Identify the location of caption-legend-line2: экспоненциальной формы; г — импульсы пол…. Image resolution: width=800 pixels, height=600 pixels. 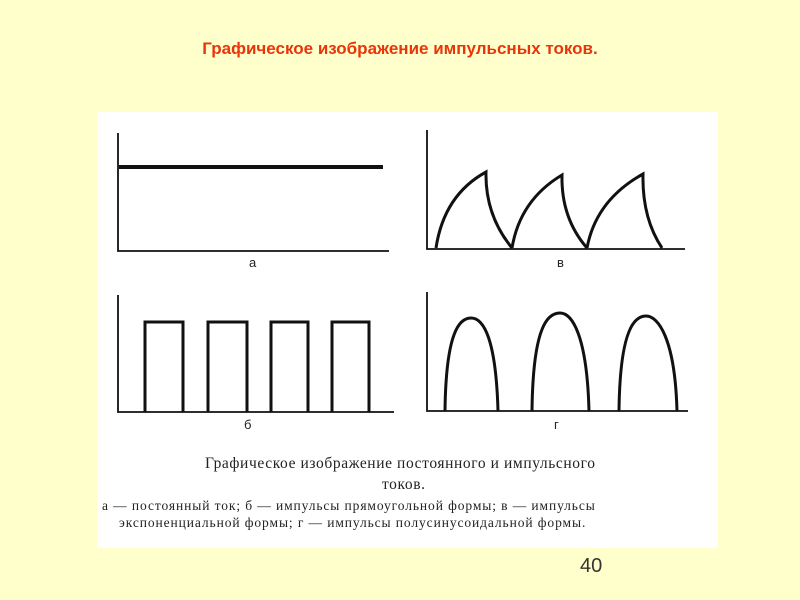
(353, 522).